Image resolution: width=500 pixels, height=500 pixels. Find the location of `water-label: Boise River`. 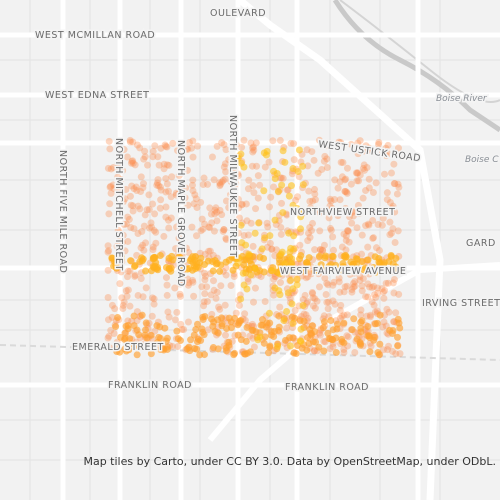

water-label: Boise River is located at coordinates (462, 99).